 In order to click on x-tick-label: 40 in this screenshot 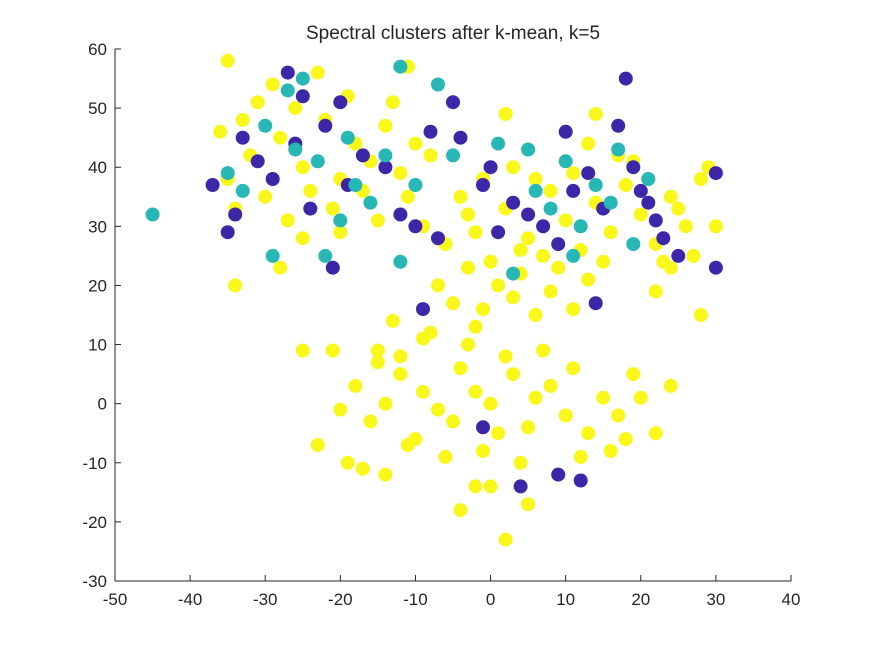, I will do `click(791, 599)`.